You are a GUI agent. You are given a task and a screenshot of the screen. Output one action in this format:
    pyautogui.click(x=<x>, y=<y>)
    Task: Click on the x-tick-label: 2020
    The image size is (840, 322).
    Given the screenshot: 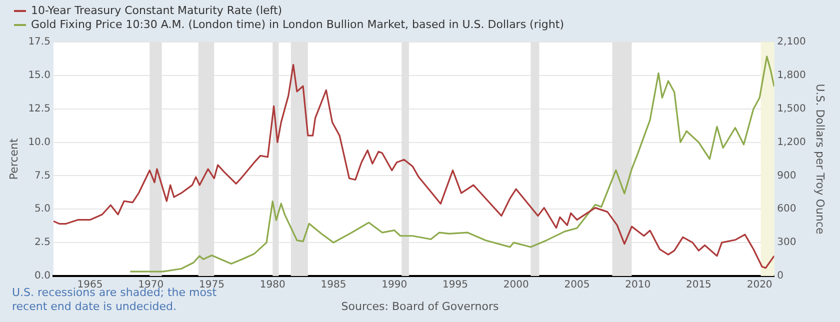 What is the action you would take?
    pyautogui.click(x=759, y=285)
    